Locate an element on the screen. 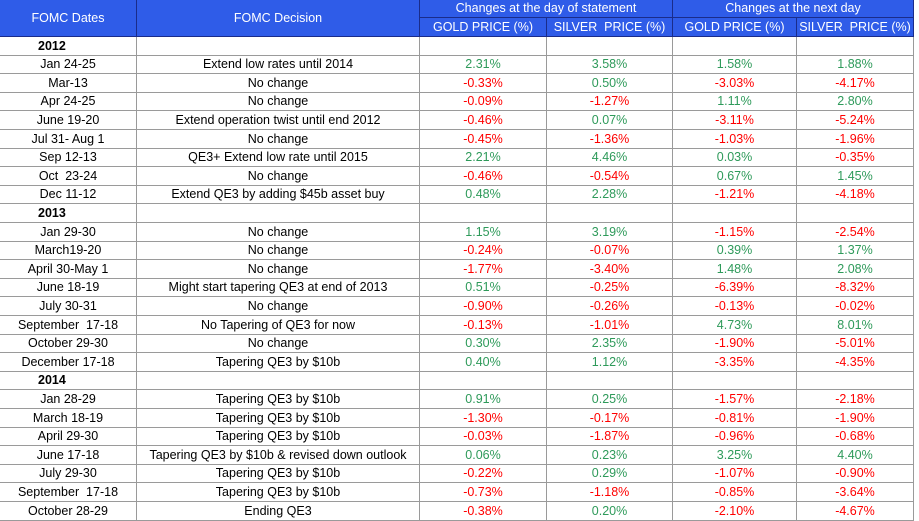 This screenshot has width=919, height=521. value-cell: 2.35% is located at coordinates (610, 344).